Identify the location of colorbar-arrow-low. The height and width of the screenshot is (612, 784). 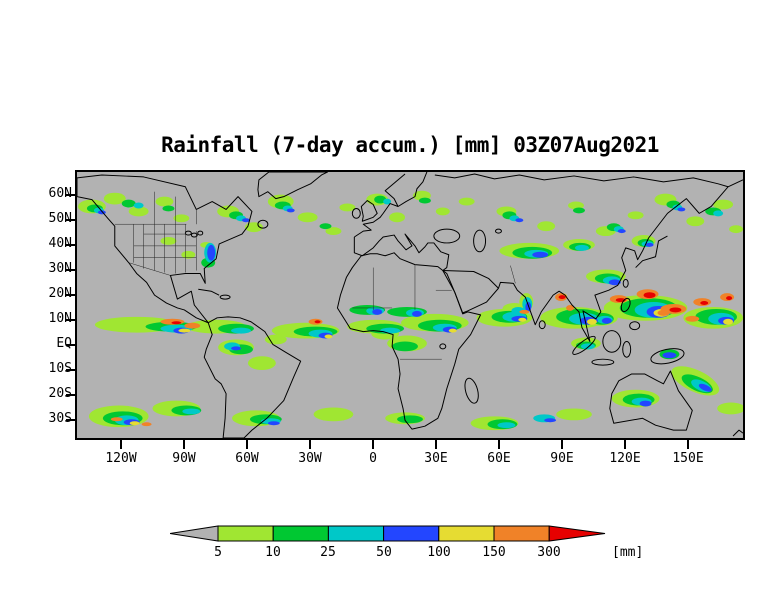
(194, 533).